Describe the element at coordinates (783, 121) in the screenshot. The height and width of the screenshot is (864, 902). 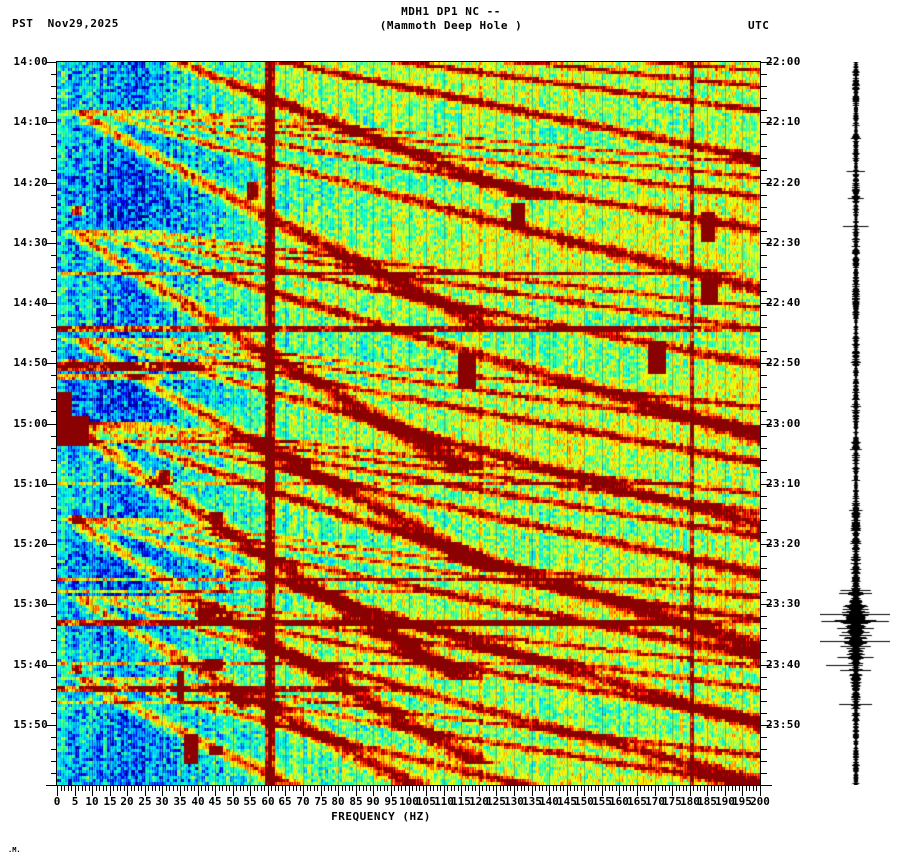
I see `time-label-utc: 22:10` at that location.